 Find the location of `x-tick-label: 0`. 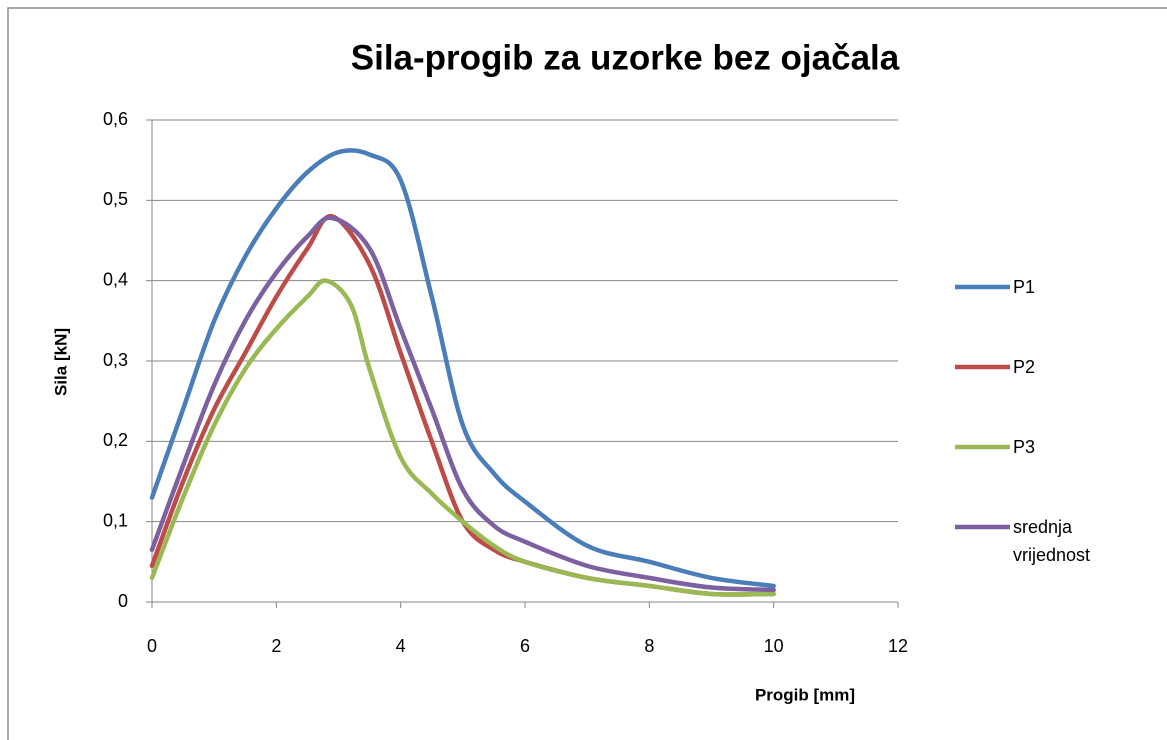

x-tick-label: 0 is located at coordinates (152, 646).